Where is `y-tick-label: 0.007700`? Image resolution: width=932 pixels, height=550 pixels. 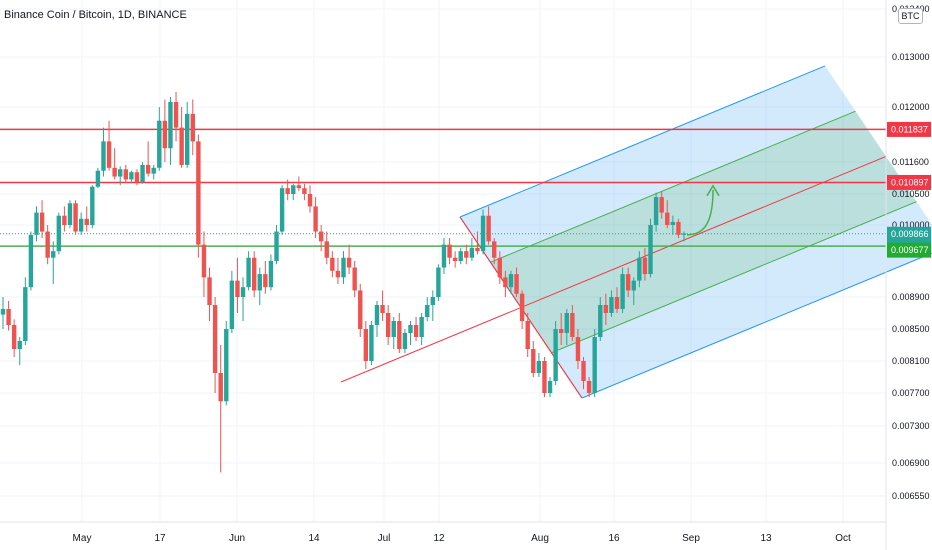 y-tick-label: 0.007700 is located at coordinates (911, 393).